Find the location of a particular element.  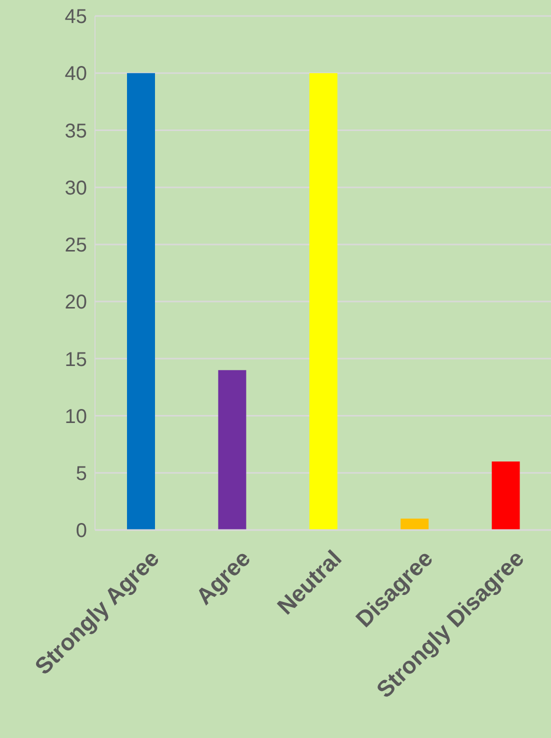

y-tick-label: 25 is located at coordinates (75, 245).